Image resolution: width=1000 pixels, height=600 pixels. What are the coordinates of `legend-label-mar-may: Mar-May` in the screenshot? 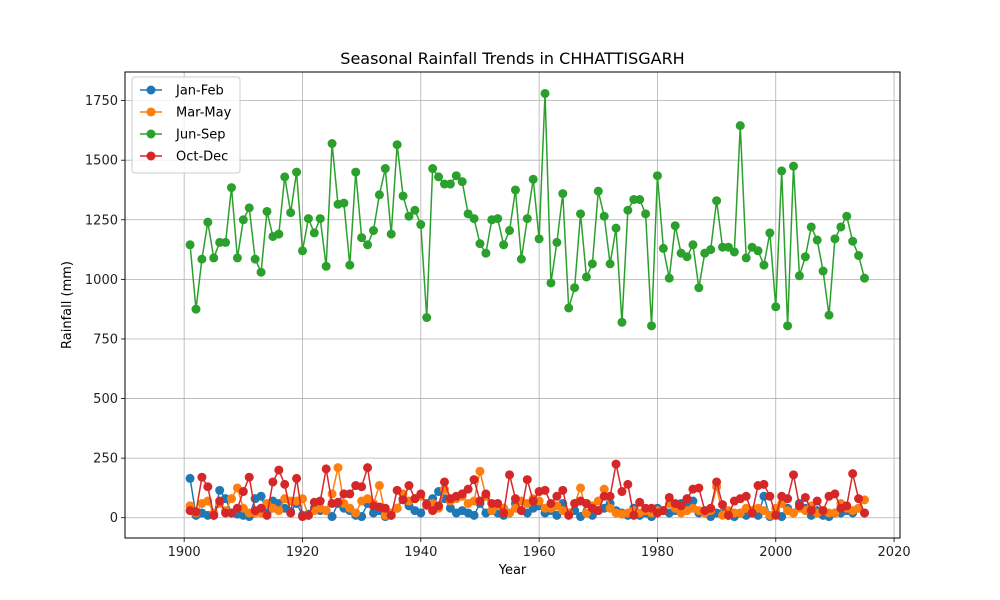 It's located at (204, 113).